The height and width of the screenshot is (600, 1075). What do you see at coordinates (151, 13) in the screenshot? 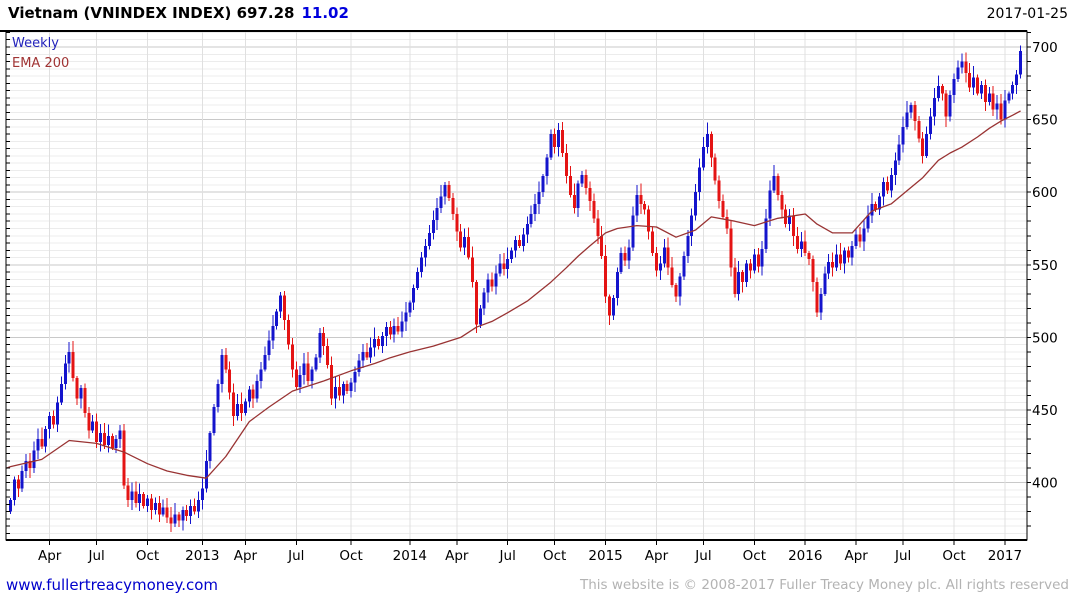
I see `chart-title: Vietnam (VNINDEX INDEX) 697.28` at bounding box center [151, 13].